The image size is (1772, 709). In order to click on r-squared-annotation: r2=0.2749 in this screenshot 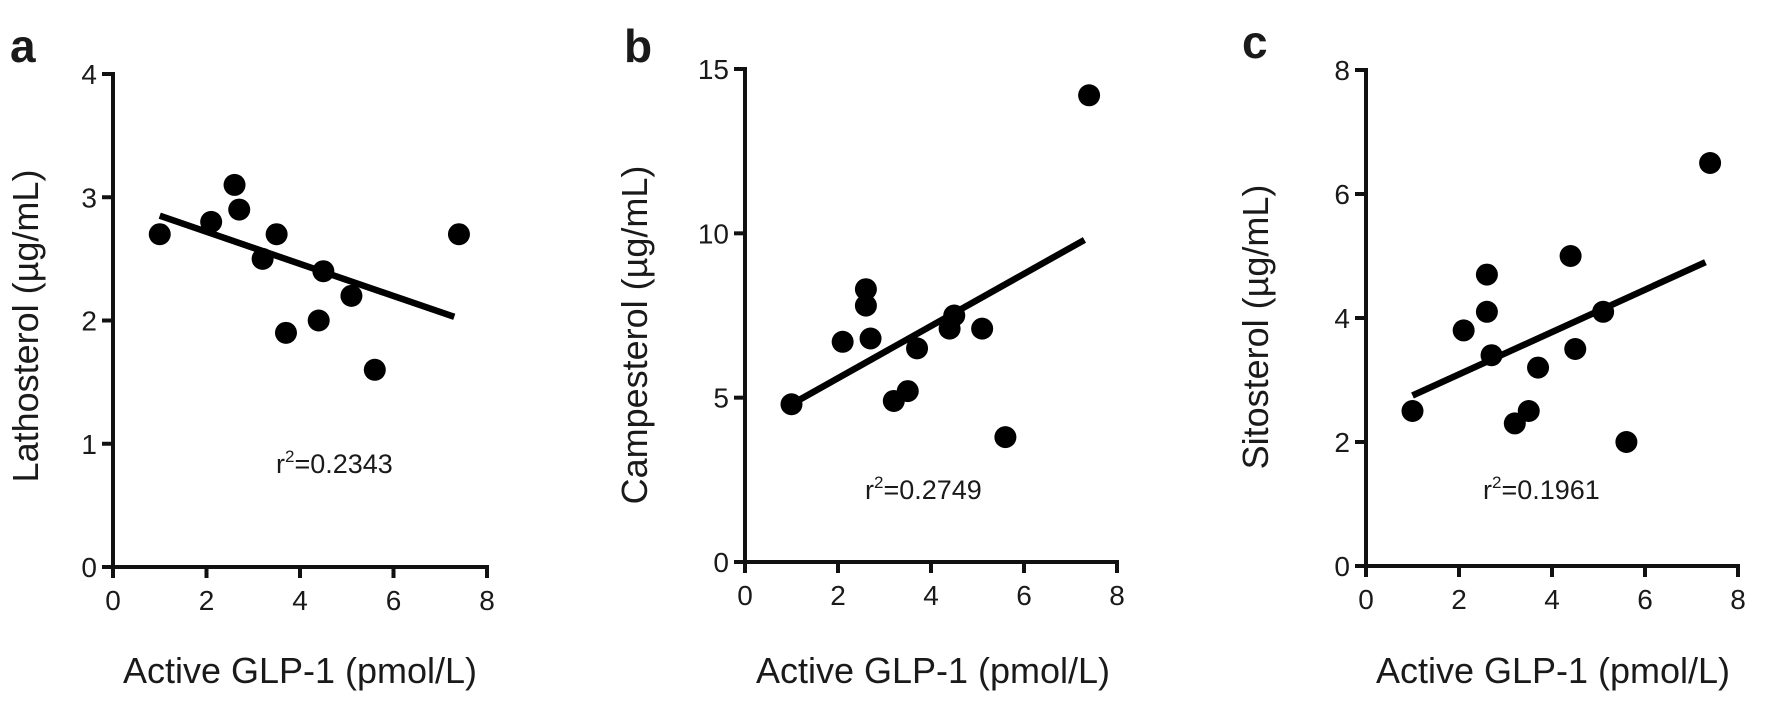, I will do `click(923, 489)`.